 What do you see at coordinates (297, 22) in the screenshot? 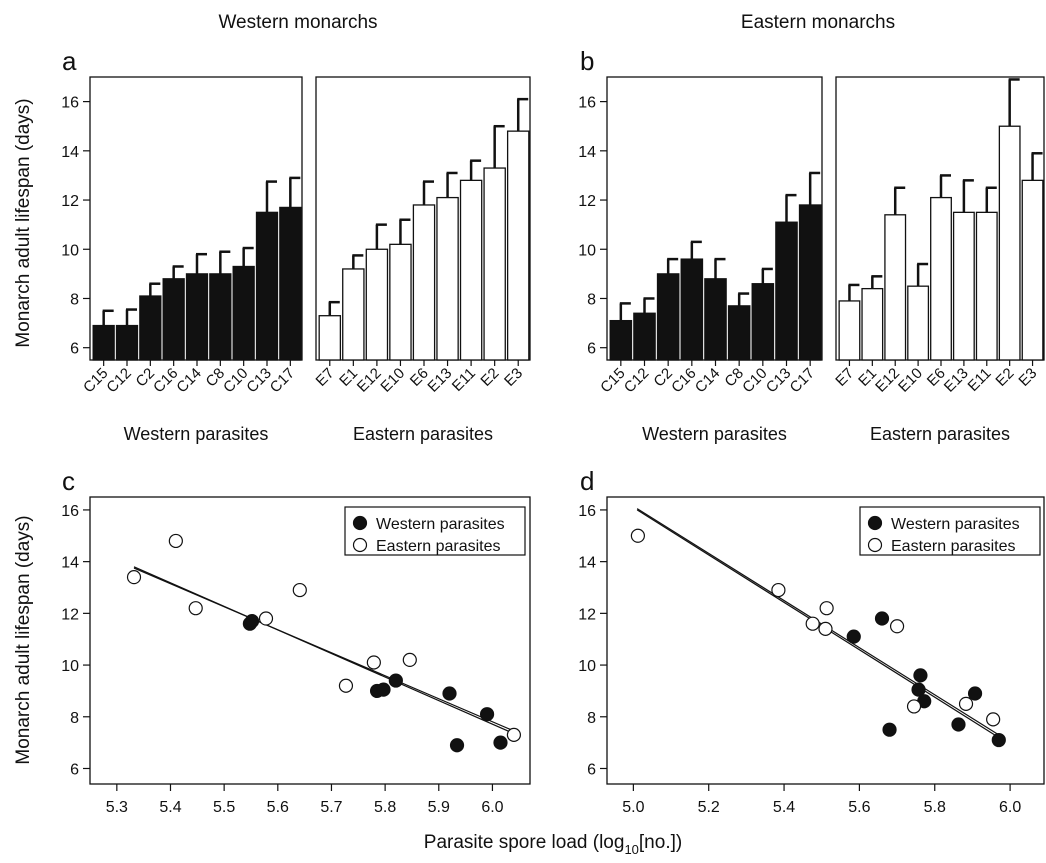
I see `column-title-western: Western monarchs` at bounding box center [297, 22].